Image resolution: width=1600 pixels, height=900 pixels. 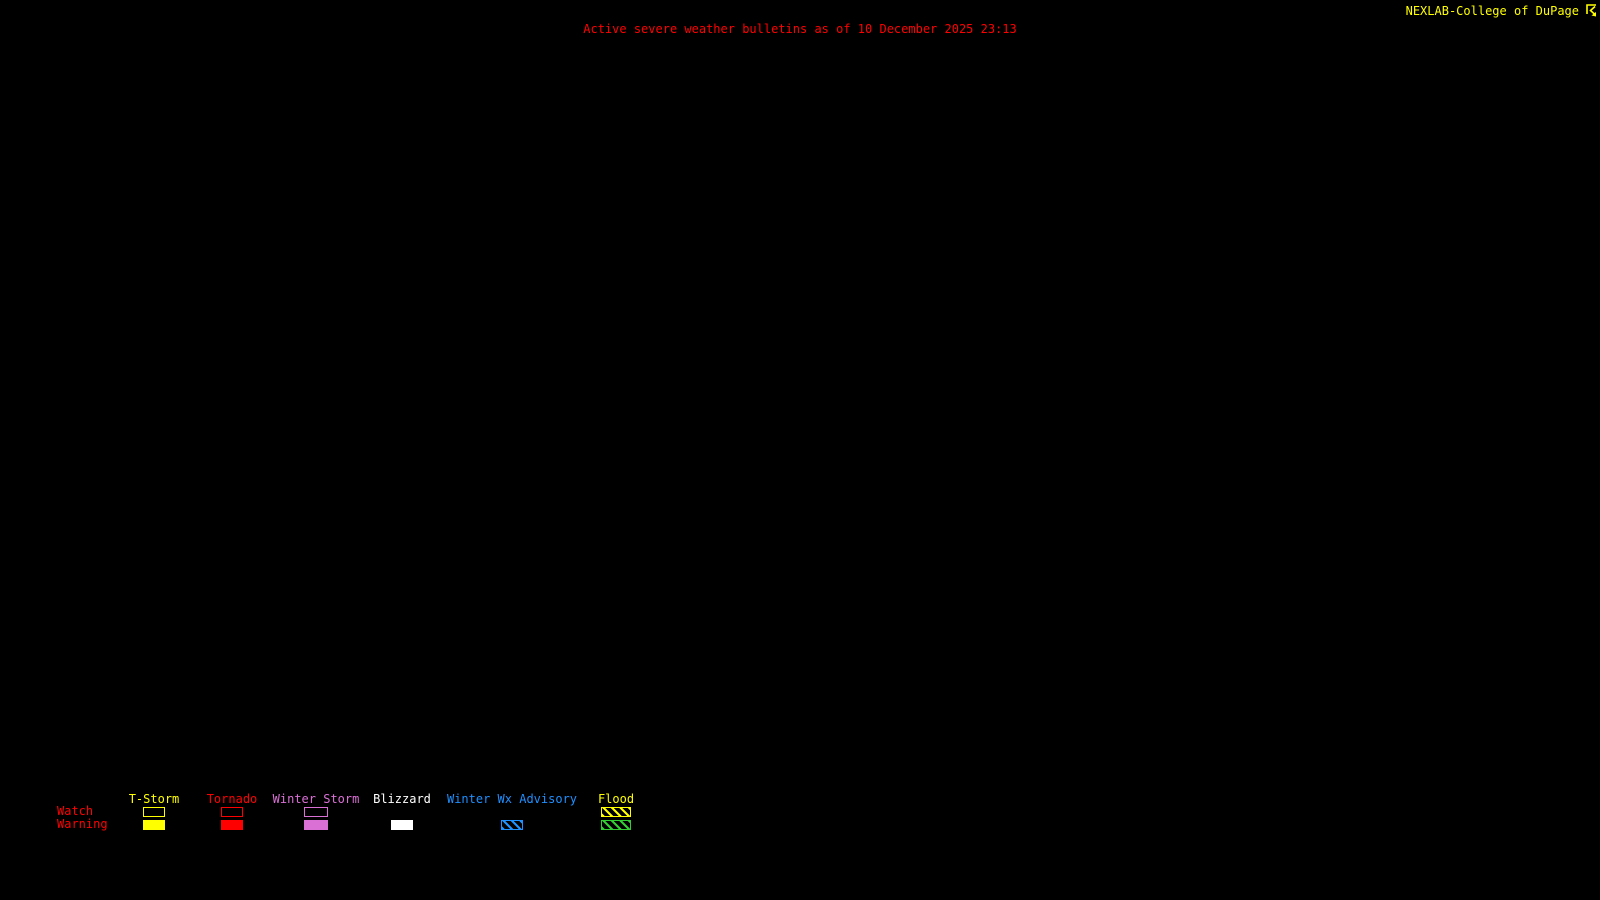 I want to click on legend-column-tornado: Tornado, so click(x=232, y=812).